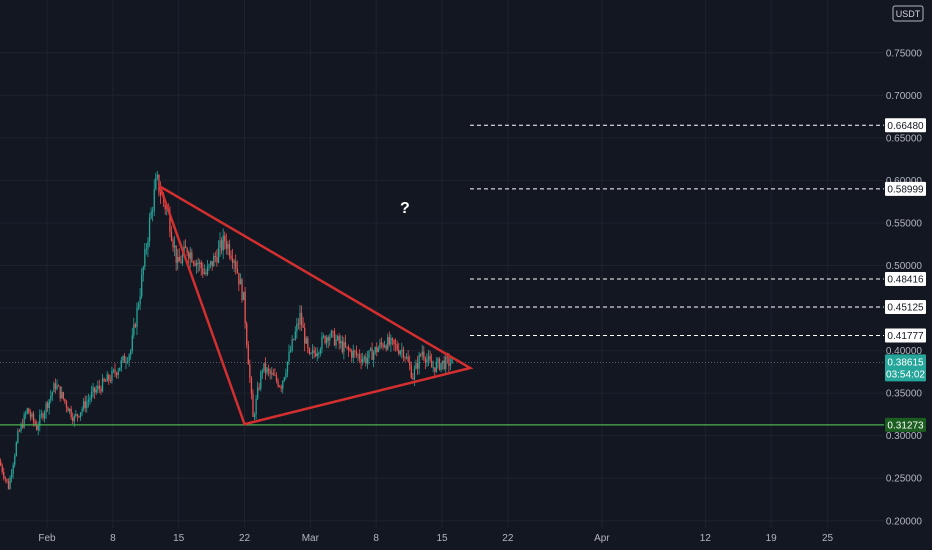  Describe the element at coordinates (706, 538) in the screenshot. I see `time-tick-label: 12` at that location.